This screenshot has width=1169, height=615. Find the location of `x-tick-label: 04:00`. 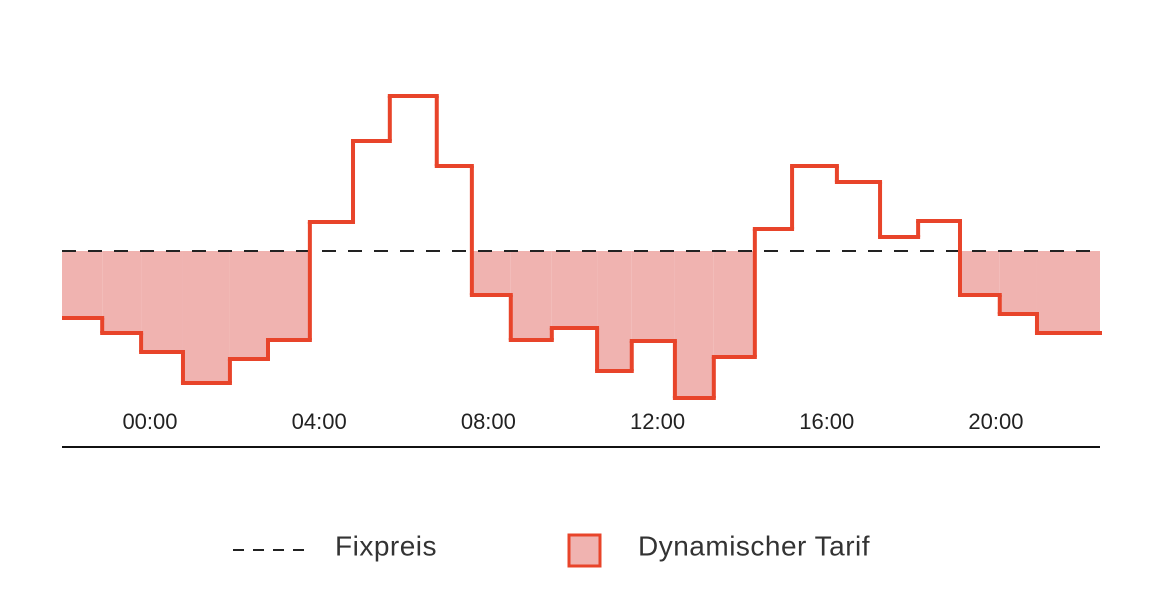

x-tick-label: 04:00 is located at coordinates (319, 421).